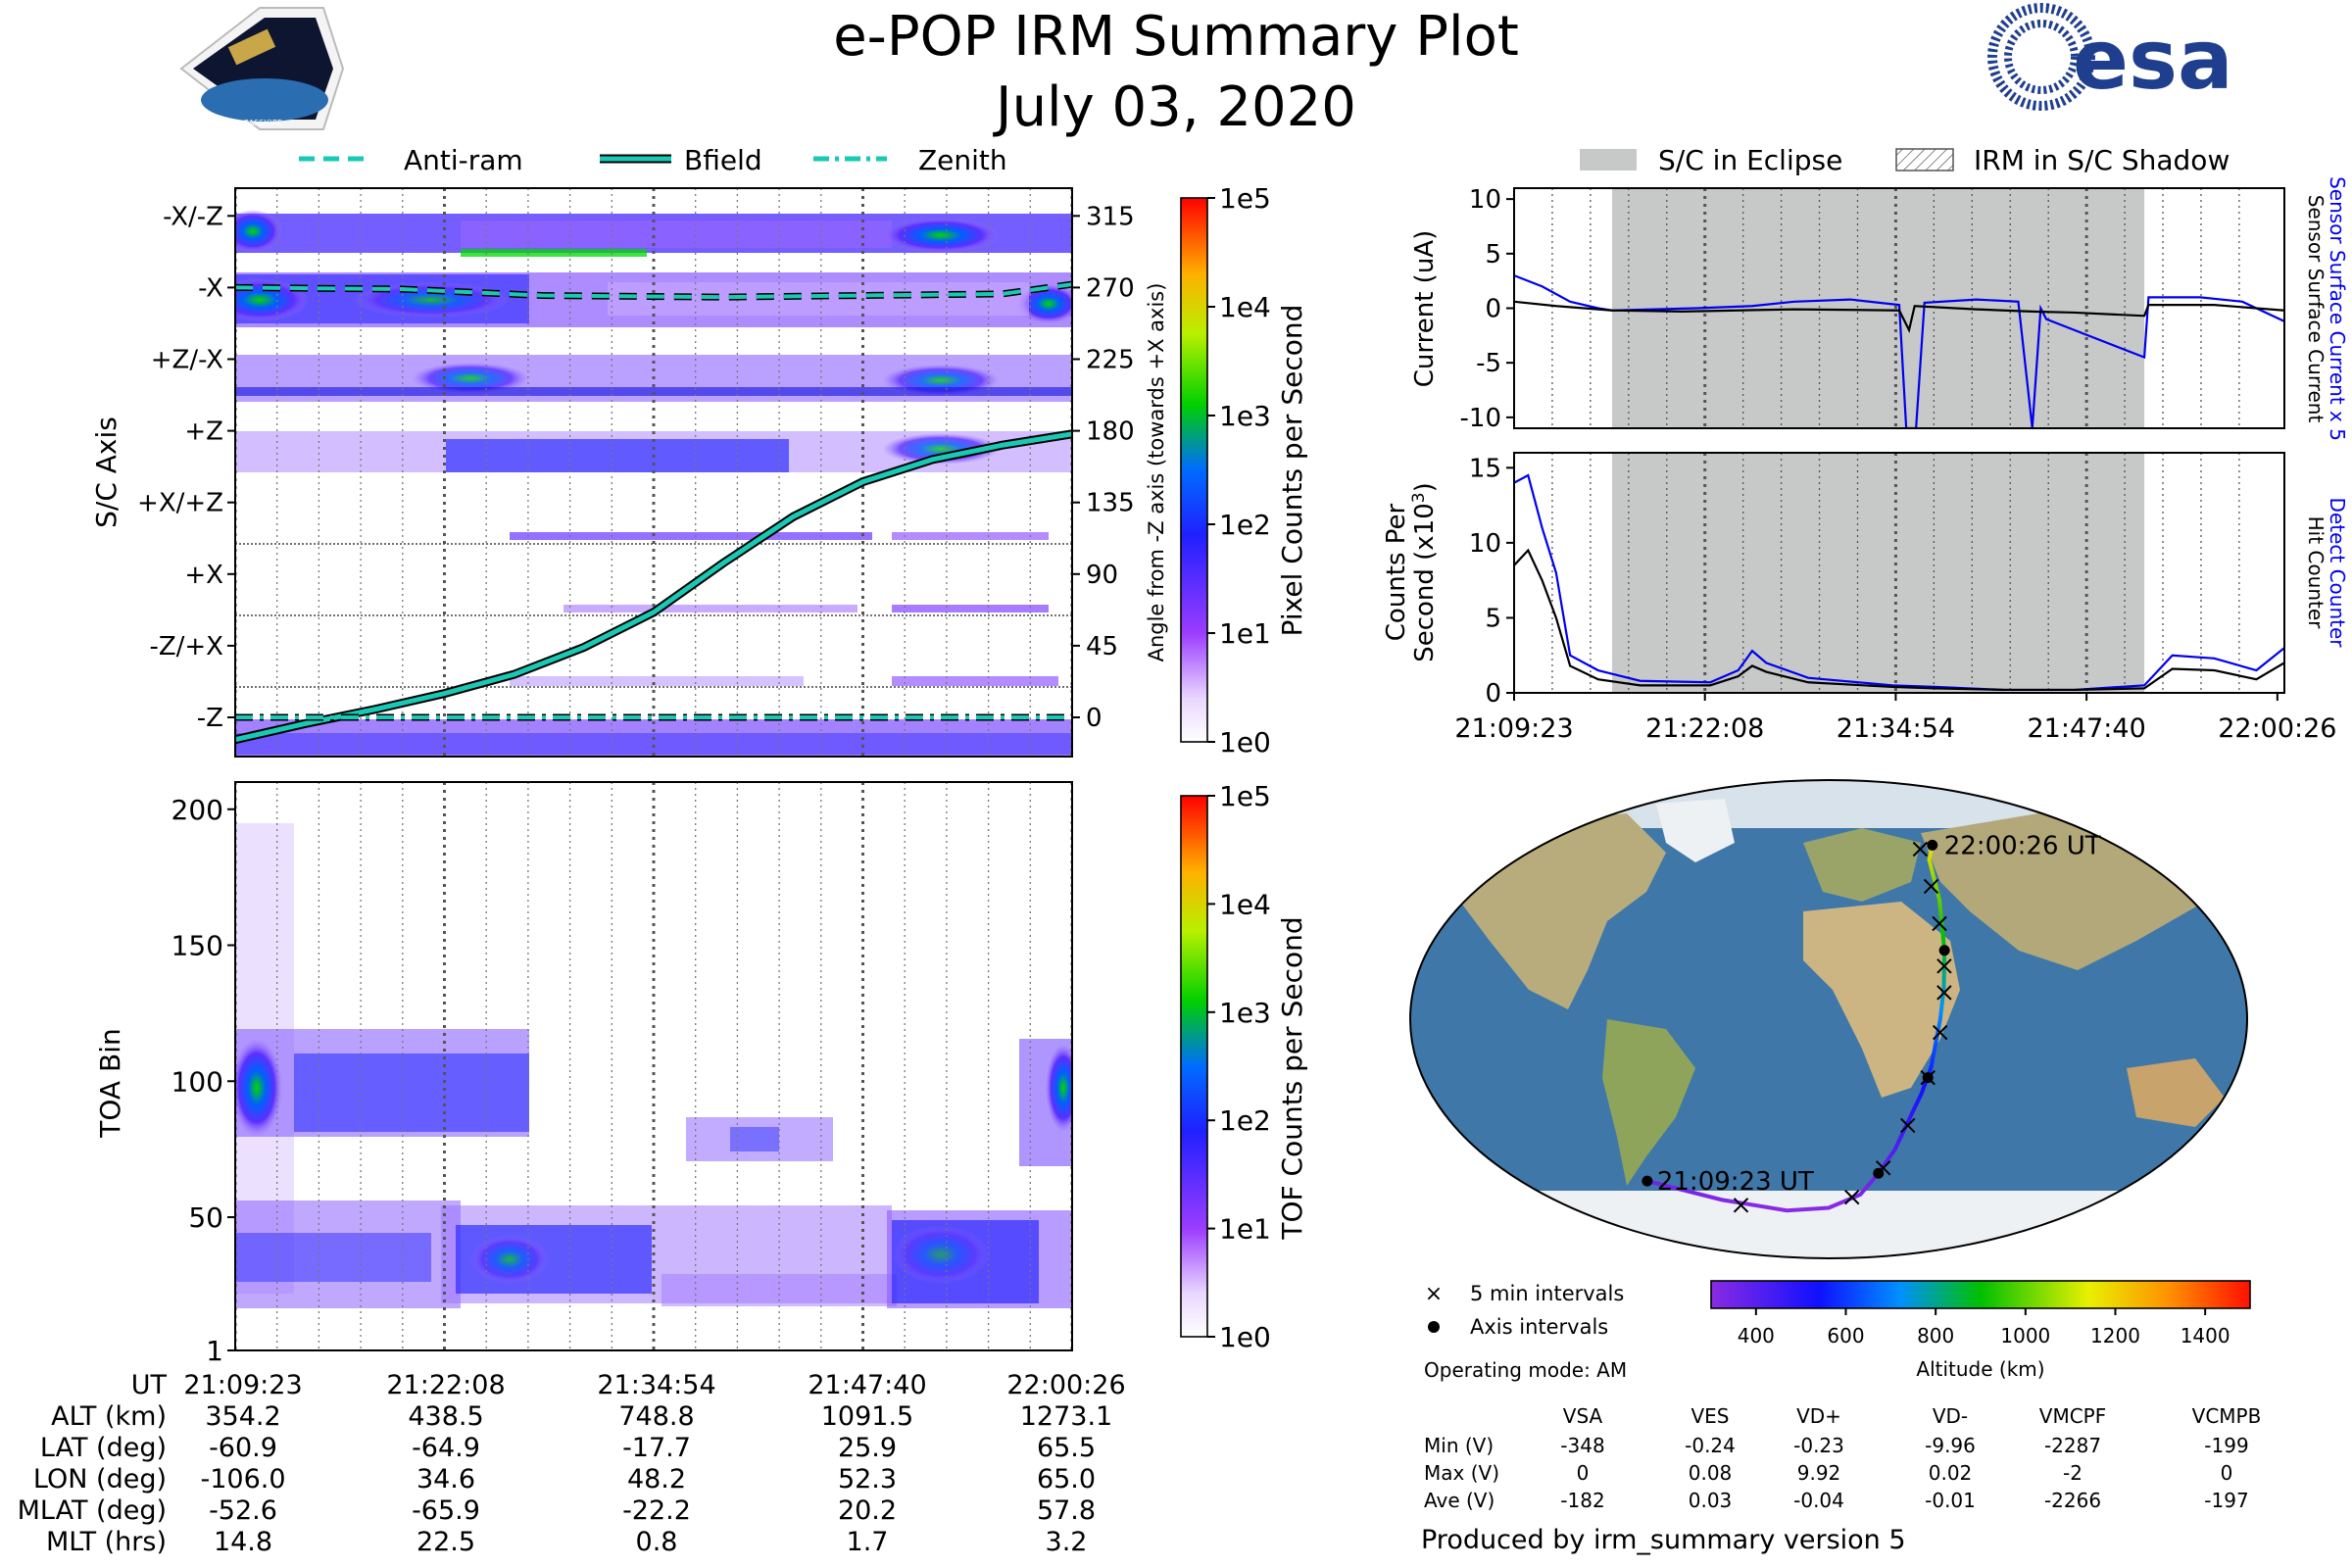 The width and height of the screenshot is (2352, 1568). I want to click on esa-logo-text: esa, so click(2153, 60).